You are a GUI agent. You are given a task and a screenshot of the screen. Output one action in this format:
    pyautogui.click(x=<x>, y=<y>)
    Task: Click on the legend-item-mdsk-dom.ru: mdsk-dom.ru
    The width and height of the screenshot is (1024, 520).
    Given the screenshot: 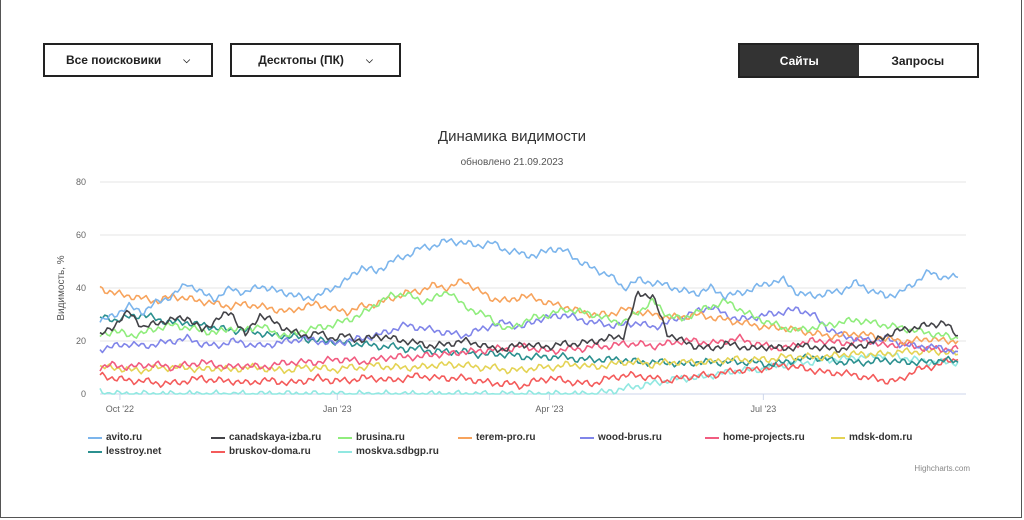 What is the action you would take?
    pyautogui.click(x=871, y=437)
    